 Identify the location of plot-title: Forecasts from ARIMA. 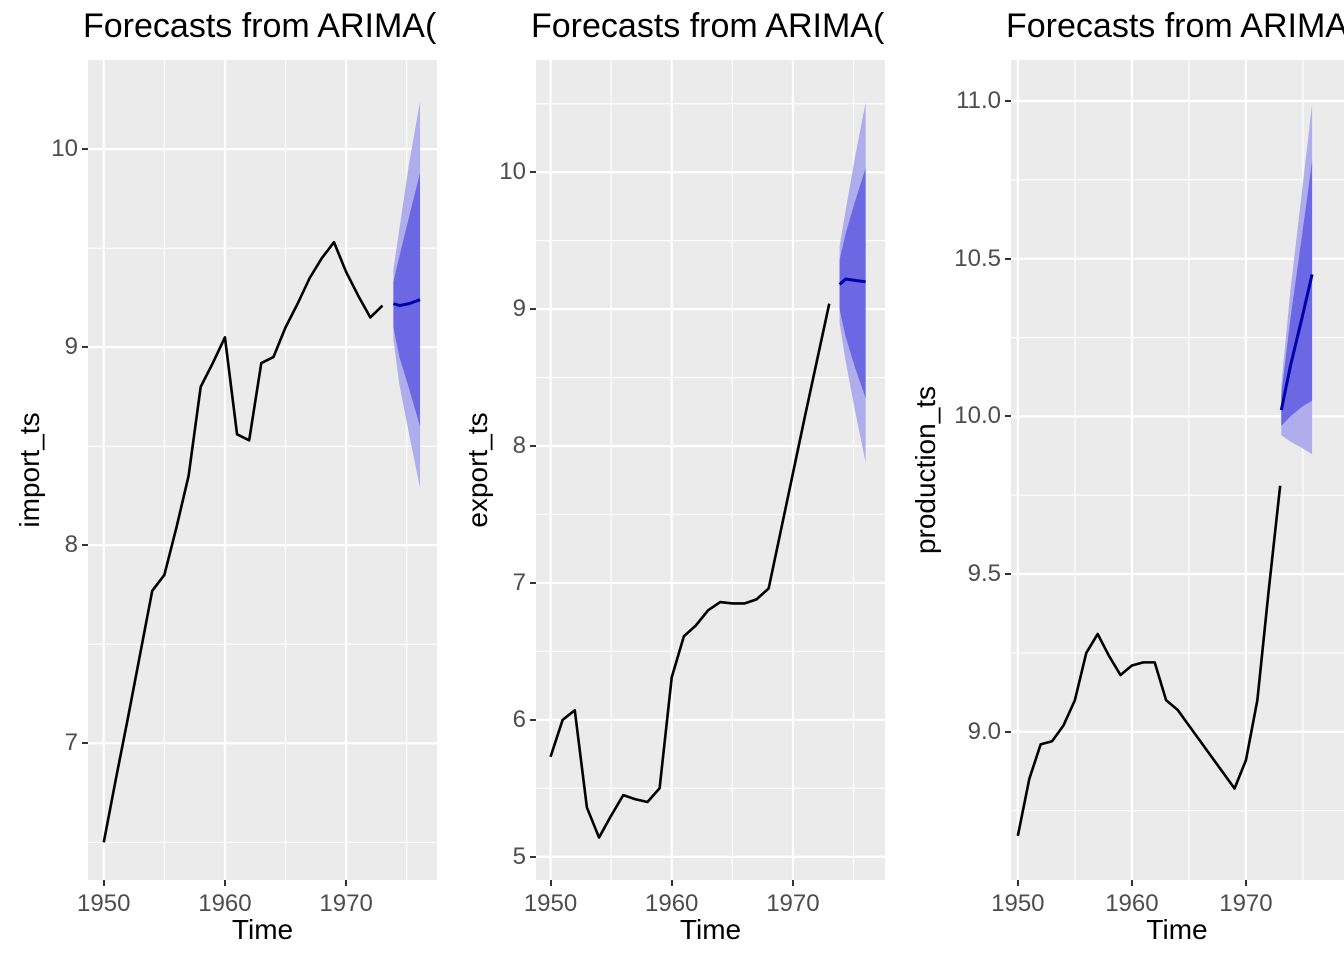
(1175, 26).